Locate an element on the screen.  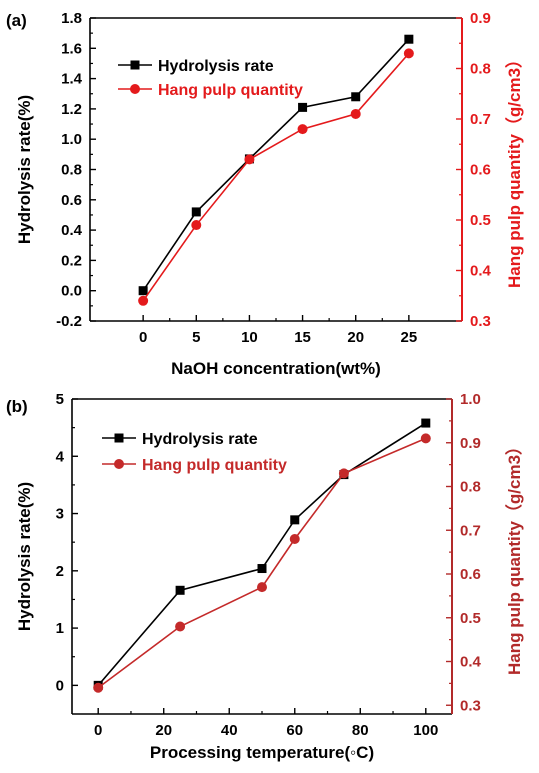
panel-b-y-tick-label: 3 is located at coordinates (60, 514).